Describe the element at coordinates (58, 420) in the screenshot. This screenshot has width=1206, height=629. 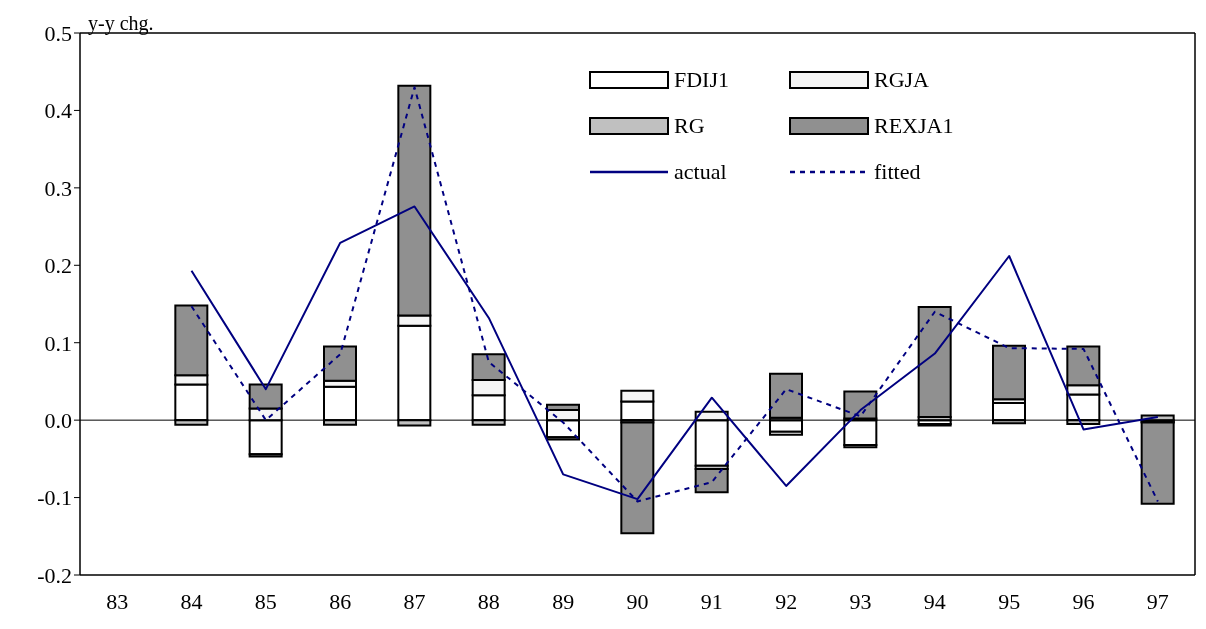
I see `y-tick-label: 0.0` at that location.